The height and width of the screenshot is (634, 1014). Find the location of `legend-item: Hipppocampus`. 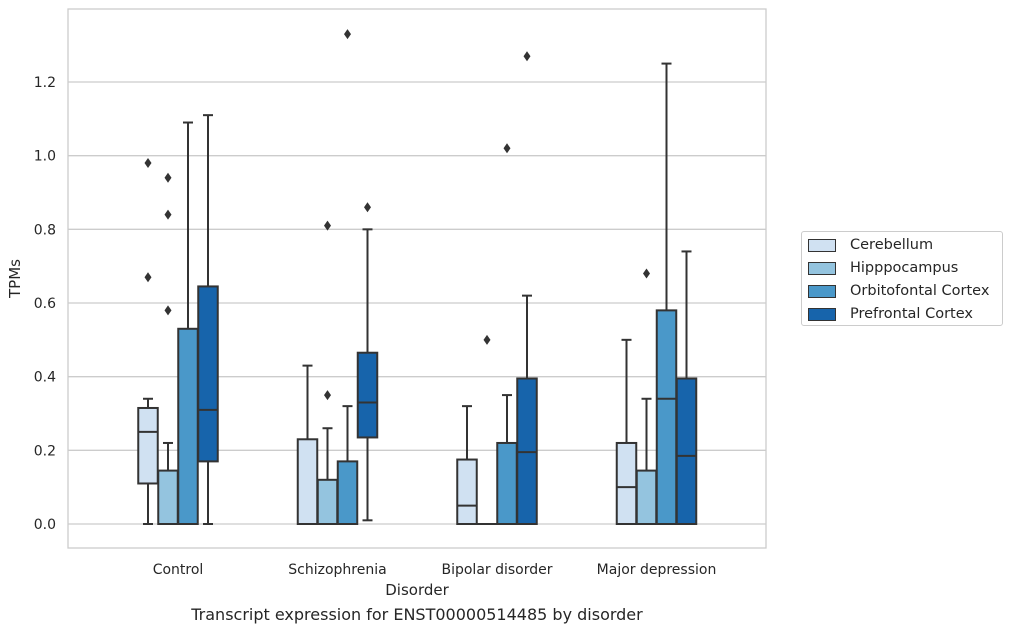

legend-item: Hipppocampus is located at coordinates (883, 268).